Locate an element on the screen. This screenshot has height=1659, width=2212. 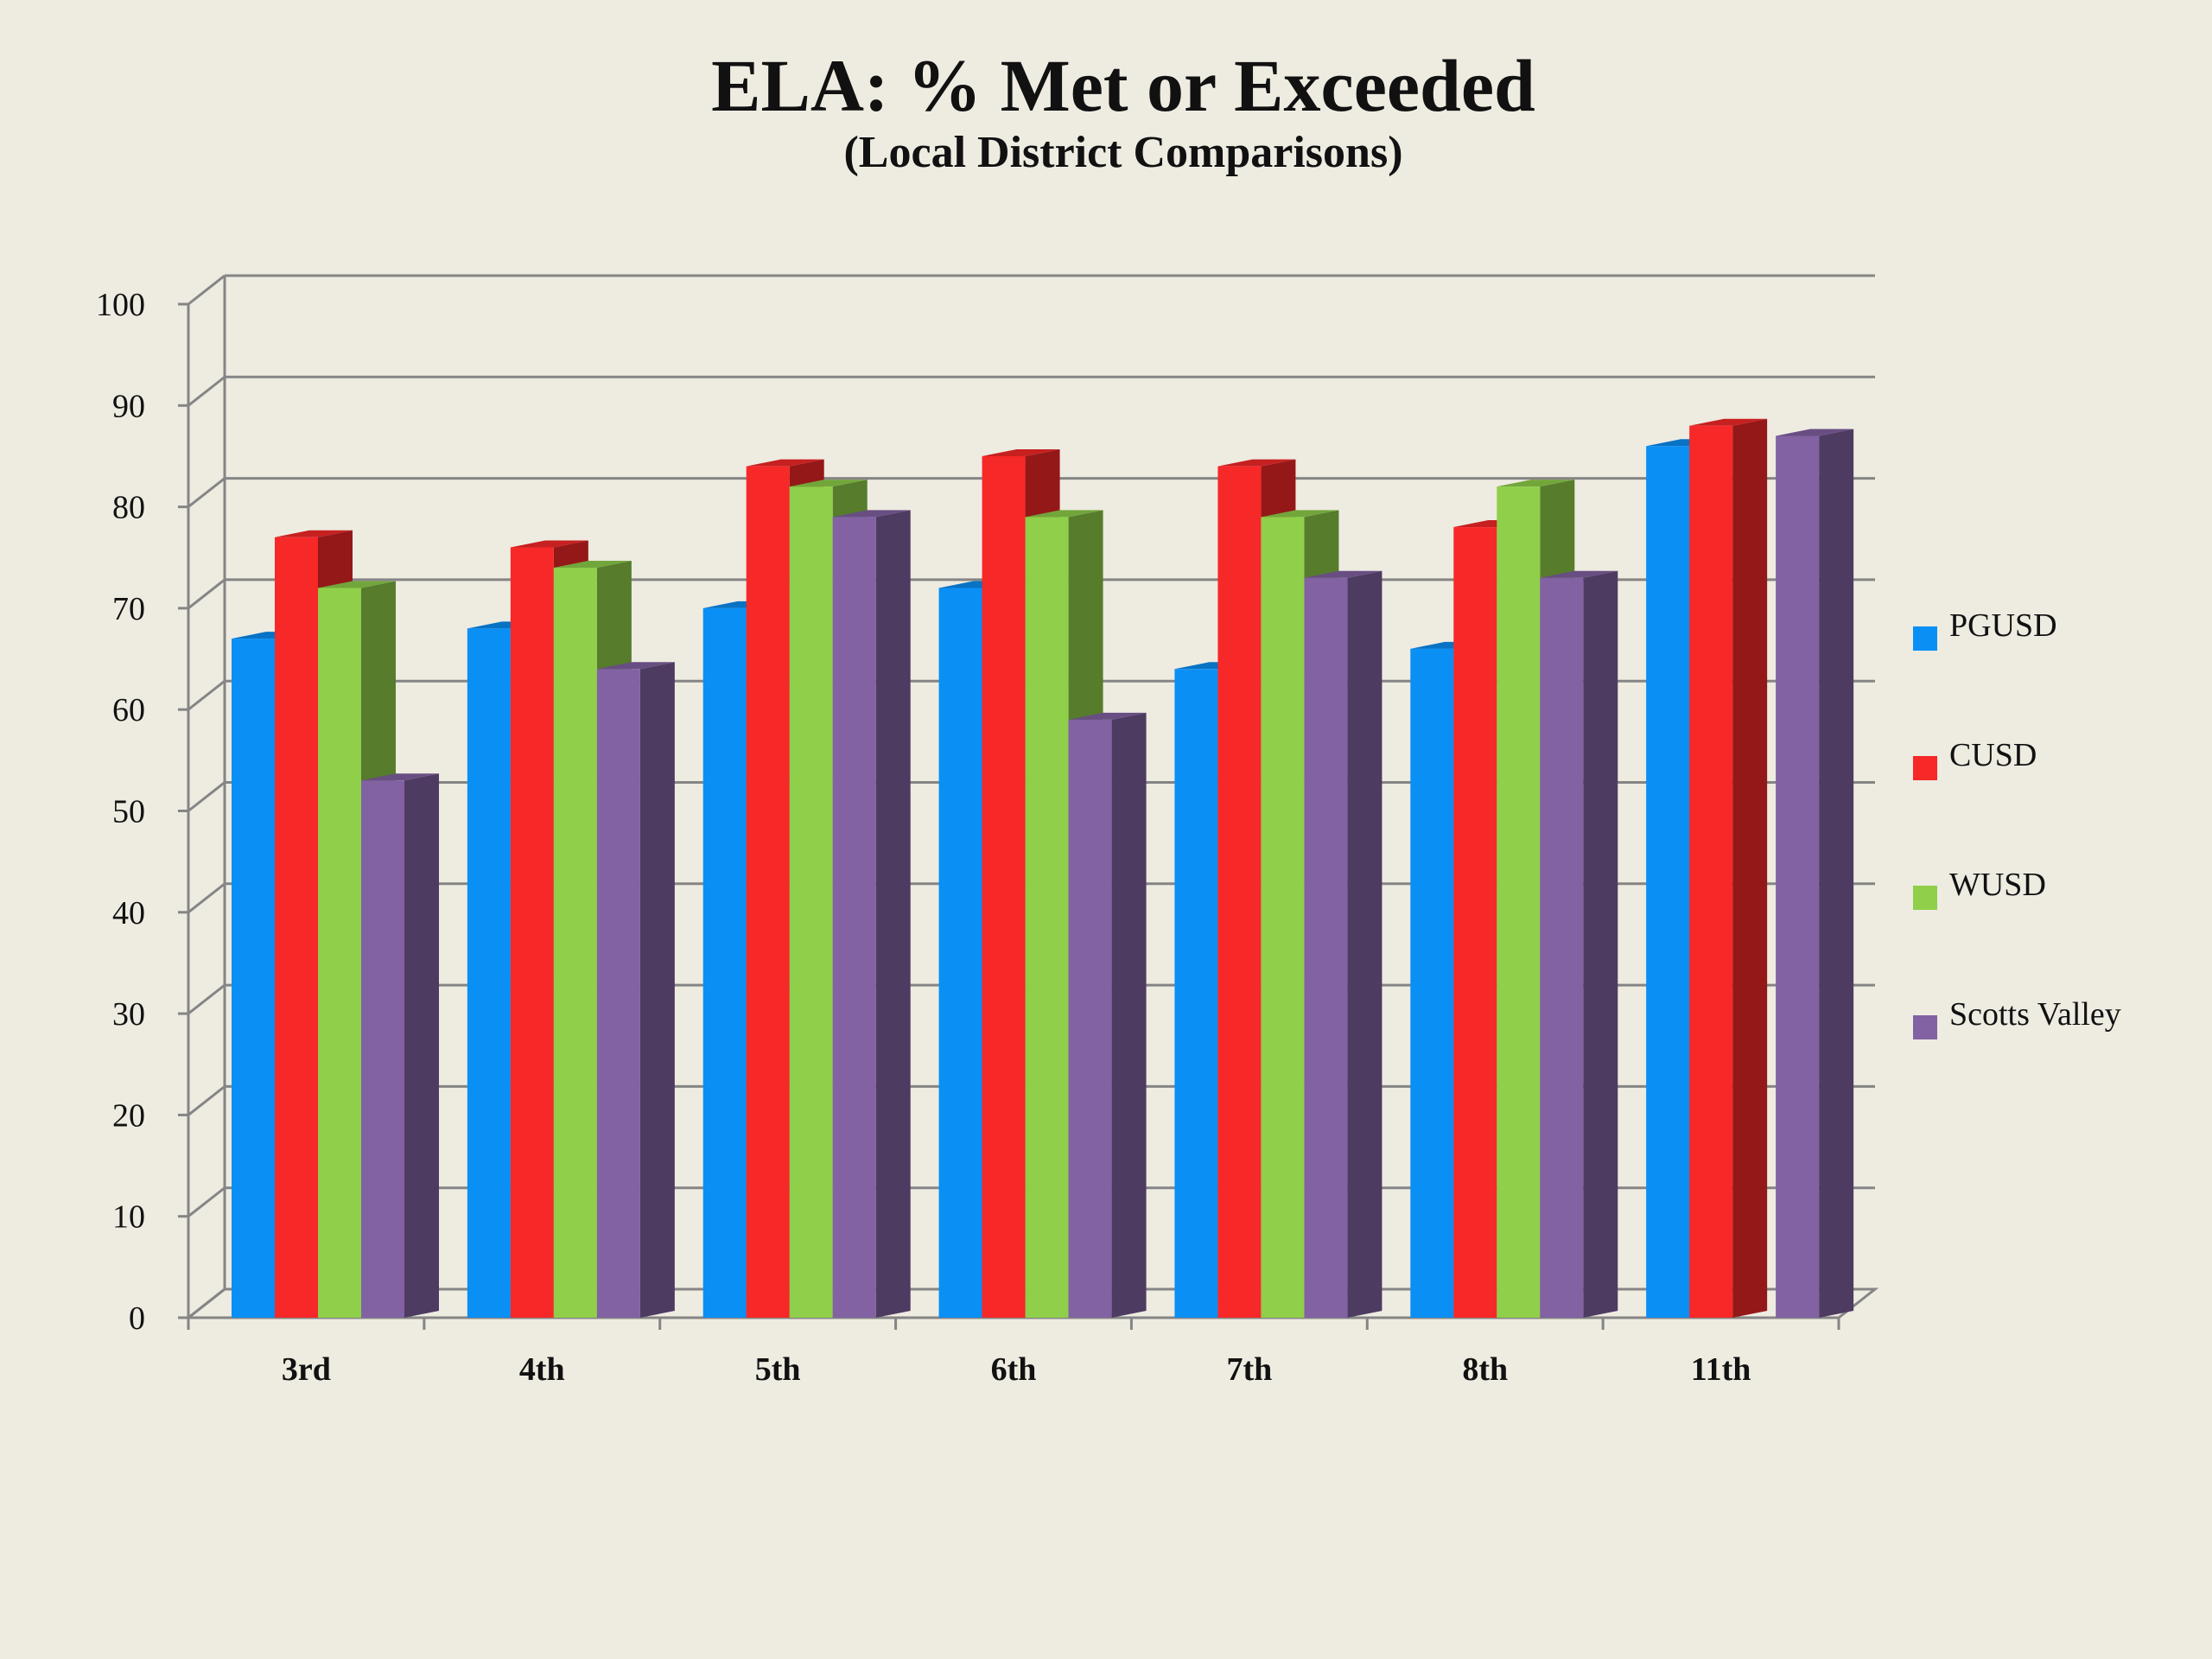
y-tick-label: 100 is located at coordinates (120, 305).